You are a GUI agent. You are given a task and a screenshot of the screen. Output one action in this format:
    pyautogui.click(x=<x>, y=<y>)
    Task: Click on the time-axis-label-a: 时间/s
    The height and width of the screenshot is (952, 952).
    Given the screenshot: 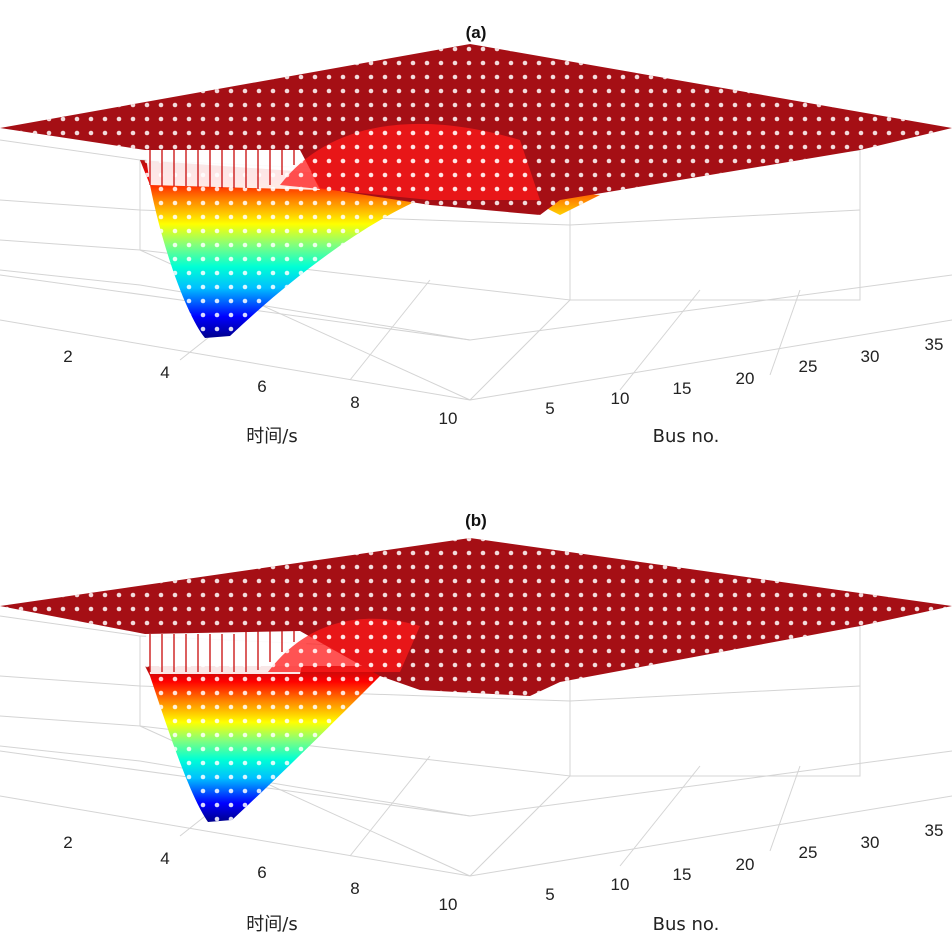 What is the action you would take?
    pyautogui.click(x=271, y=436)
    